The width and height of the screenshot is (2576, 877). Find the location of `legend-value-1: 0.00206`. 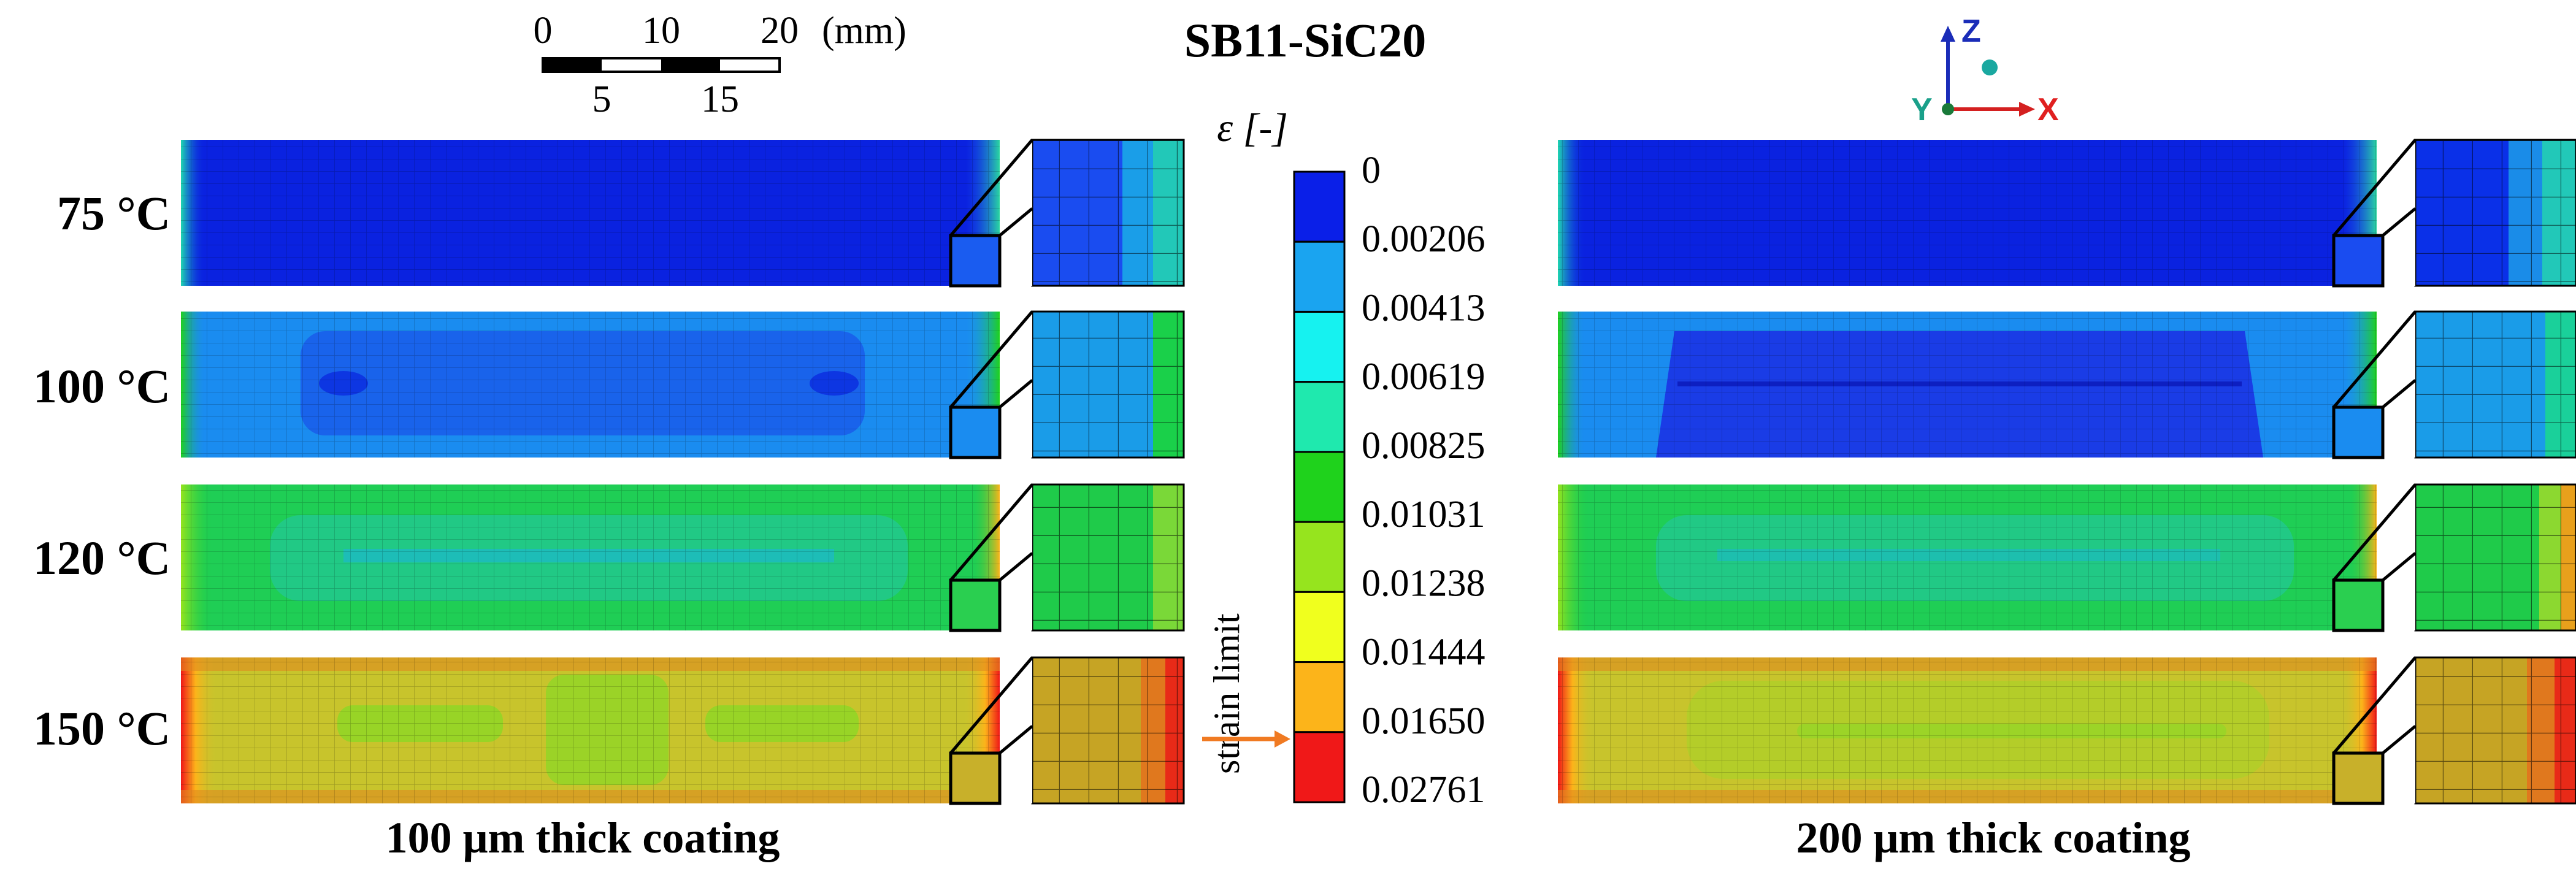

legend-value-1: 0.00206 is located at coordinates (1423, 239).